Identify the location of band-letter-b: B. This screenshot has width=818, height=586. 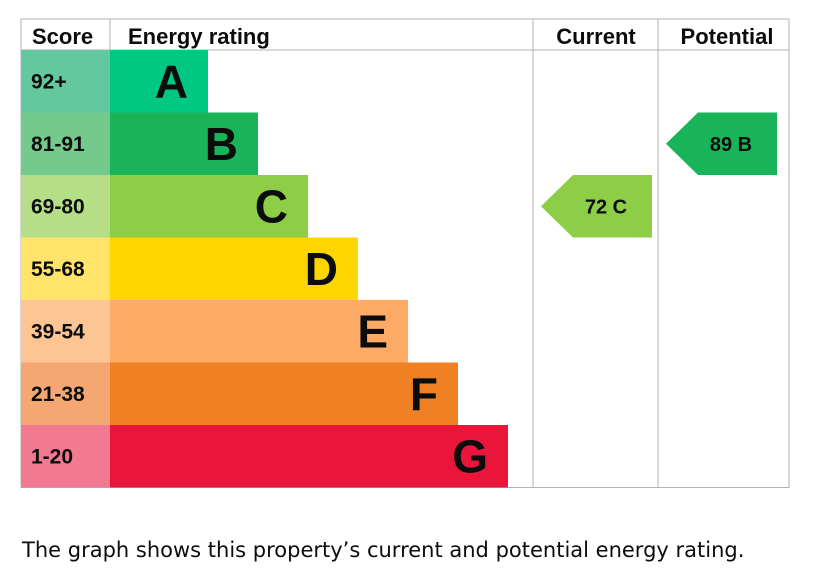
(221, 144).